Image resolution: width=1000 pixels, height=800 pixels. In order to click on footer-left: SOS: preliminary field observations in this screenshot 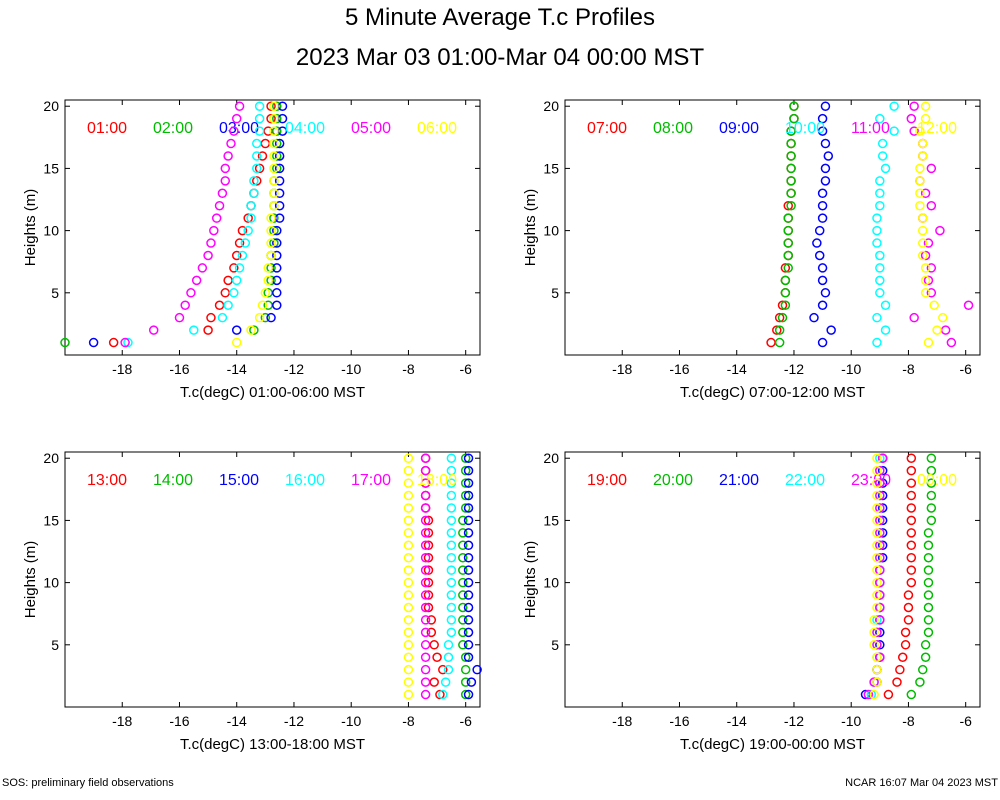, I will do `click(88, 783)`.